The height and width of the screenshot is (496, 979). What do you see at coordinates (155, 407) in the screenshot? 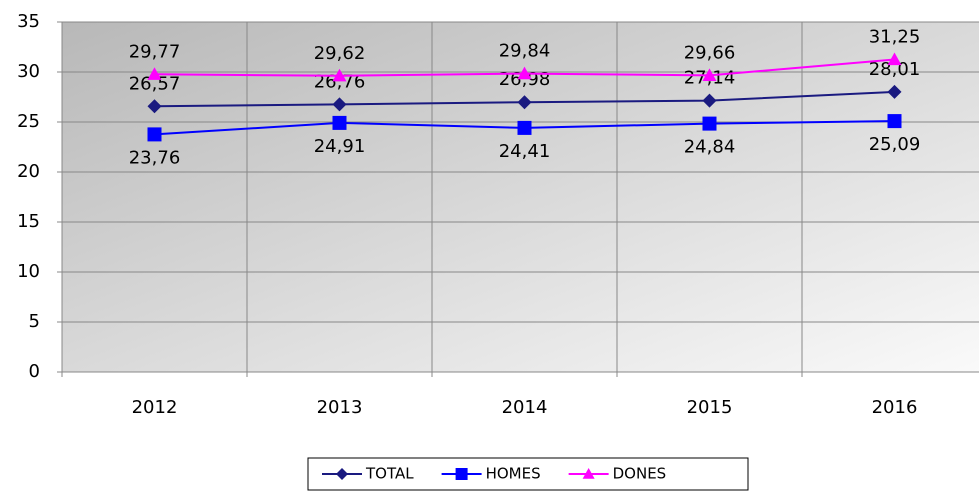
I see `x-tick-label: 2012` at bounding box center [155, 407].